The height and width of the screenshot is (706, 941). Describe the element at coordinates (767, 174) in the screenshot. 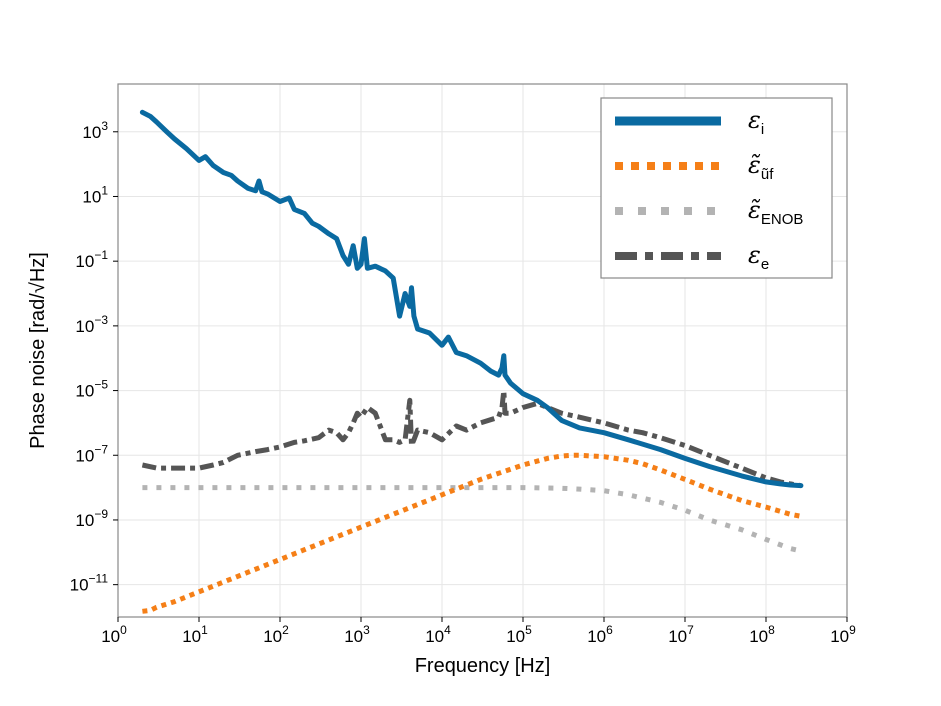

I see `legend-label-sub: ũf` at that location.